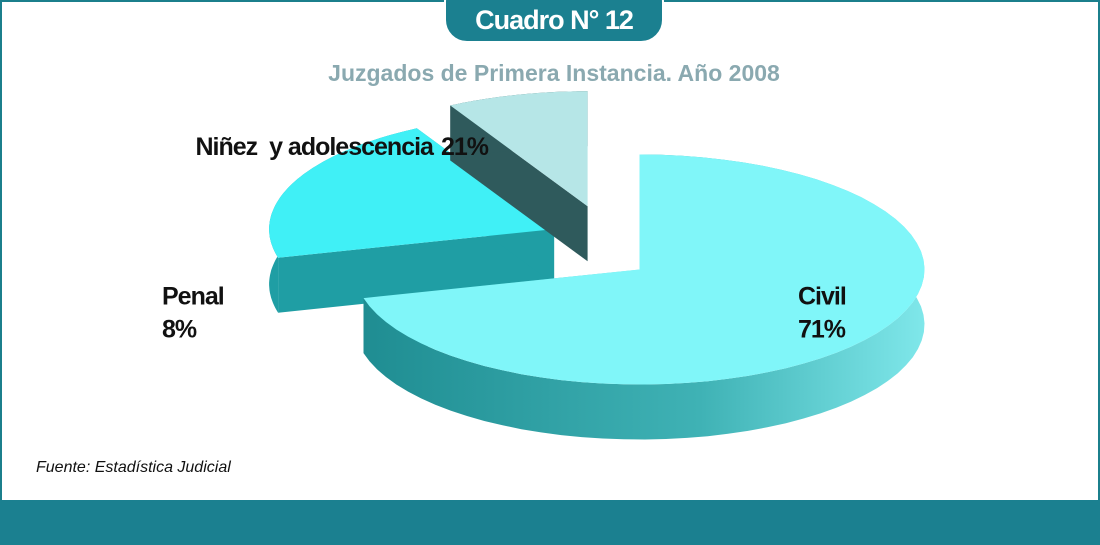  Describe the element at coordinates (179, 330) in the screenshot. I see `slice-value-label: 8%` at that location.